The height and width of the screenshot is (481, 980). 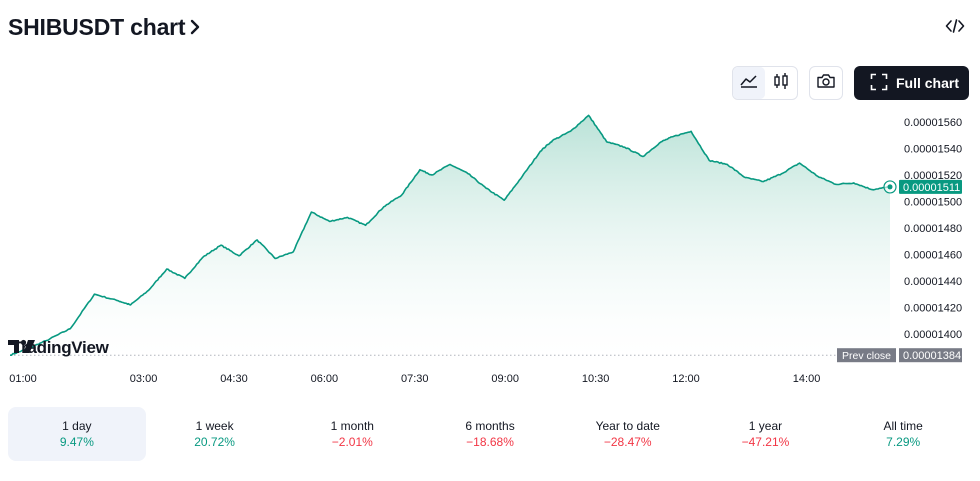 What do you see at coordinates (214, 426) in the screenshot?
I see `period-label: 1 week` at bounding box center [214, 426].